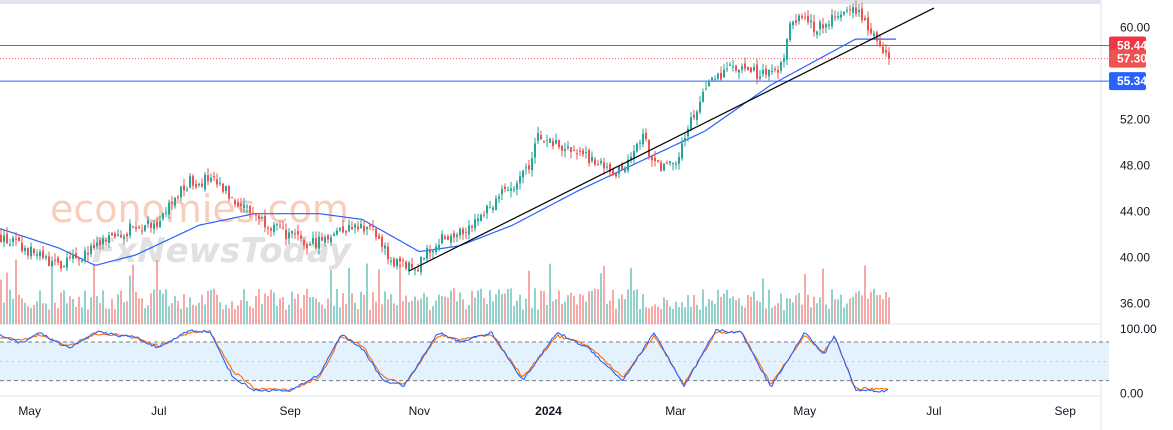 The image size is (1173, 430). I want to click on price-badge: 55.34, so click(1128, 81).